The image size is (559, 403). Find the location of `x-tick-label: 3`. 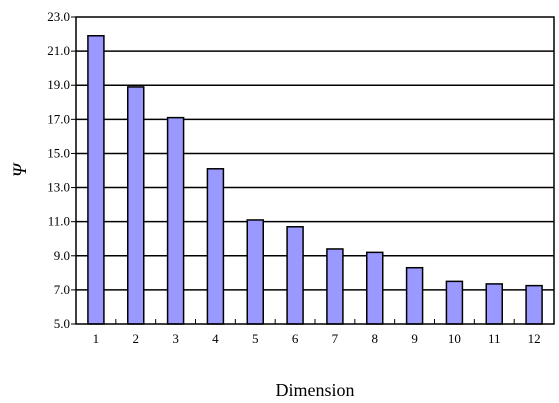

x-tick-label: 3 is located at coordinates (175, 338).